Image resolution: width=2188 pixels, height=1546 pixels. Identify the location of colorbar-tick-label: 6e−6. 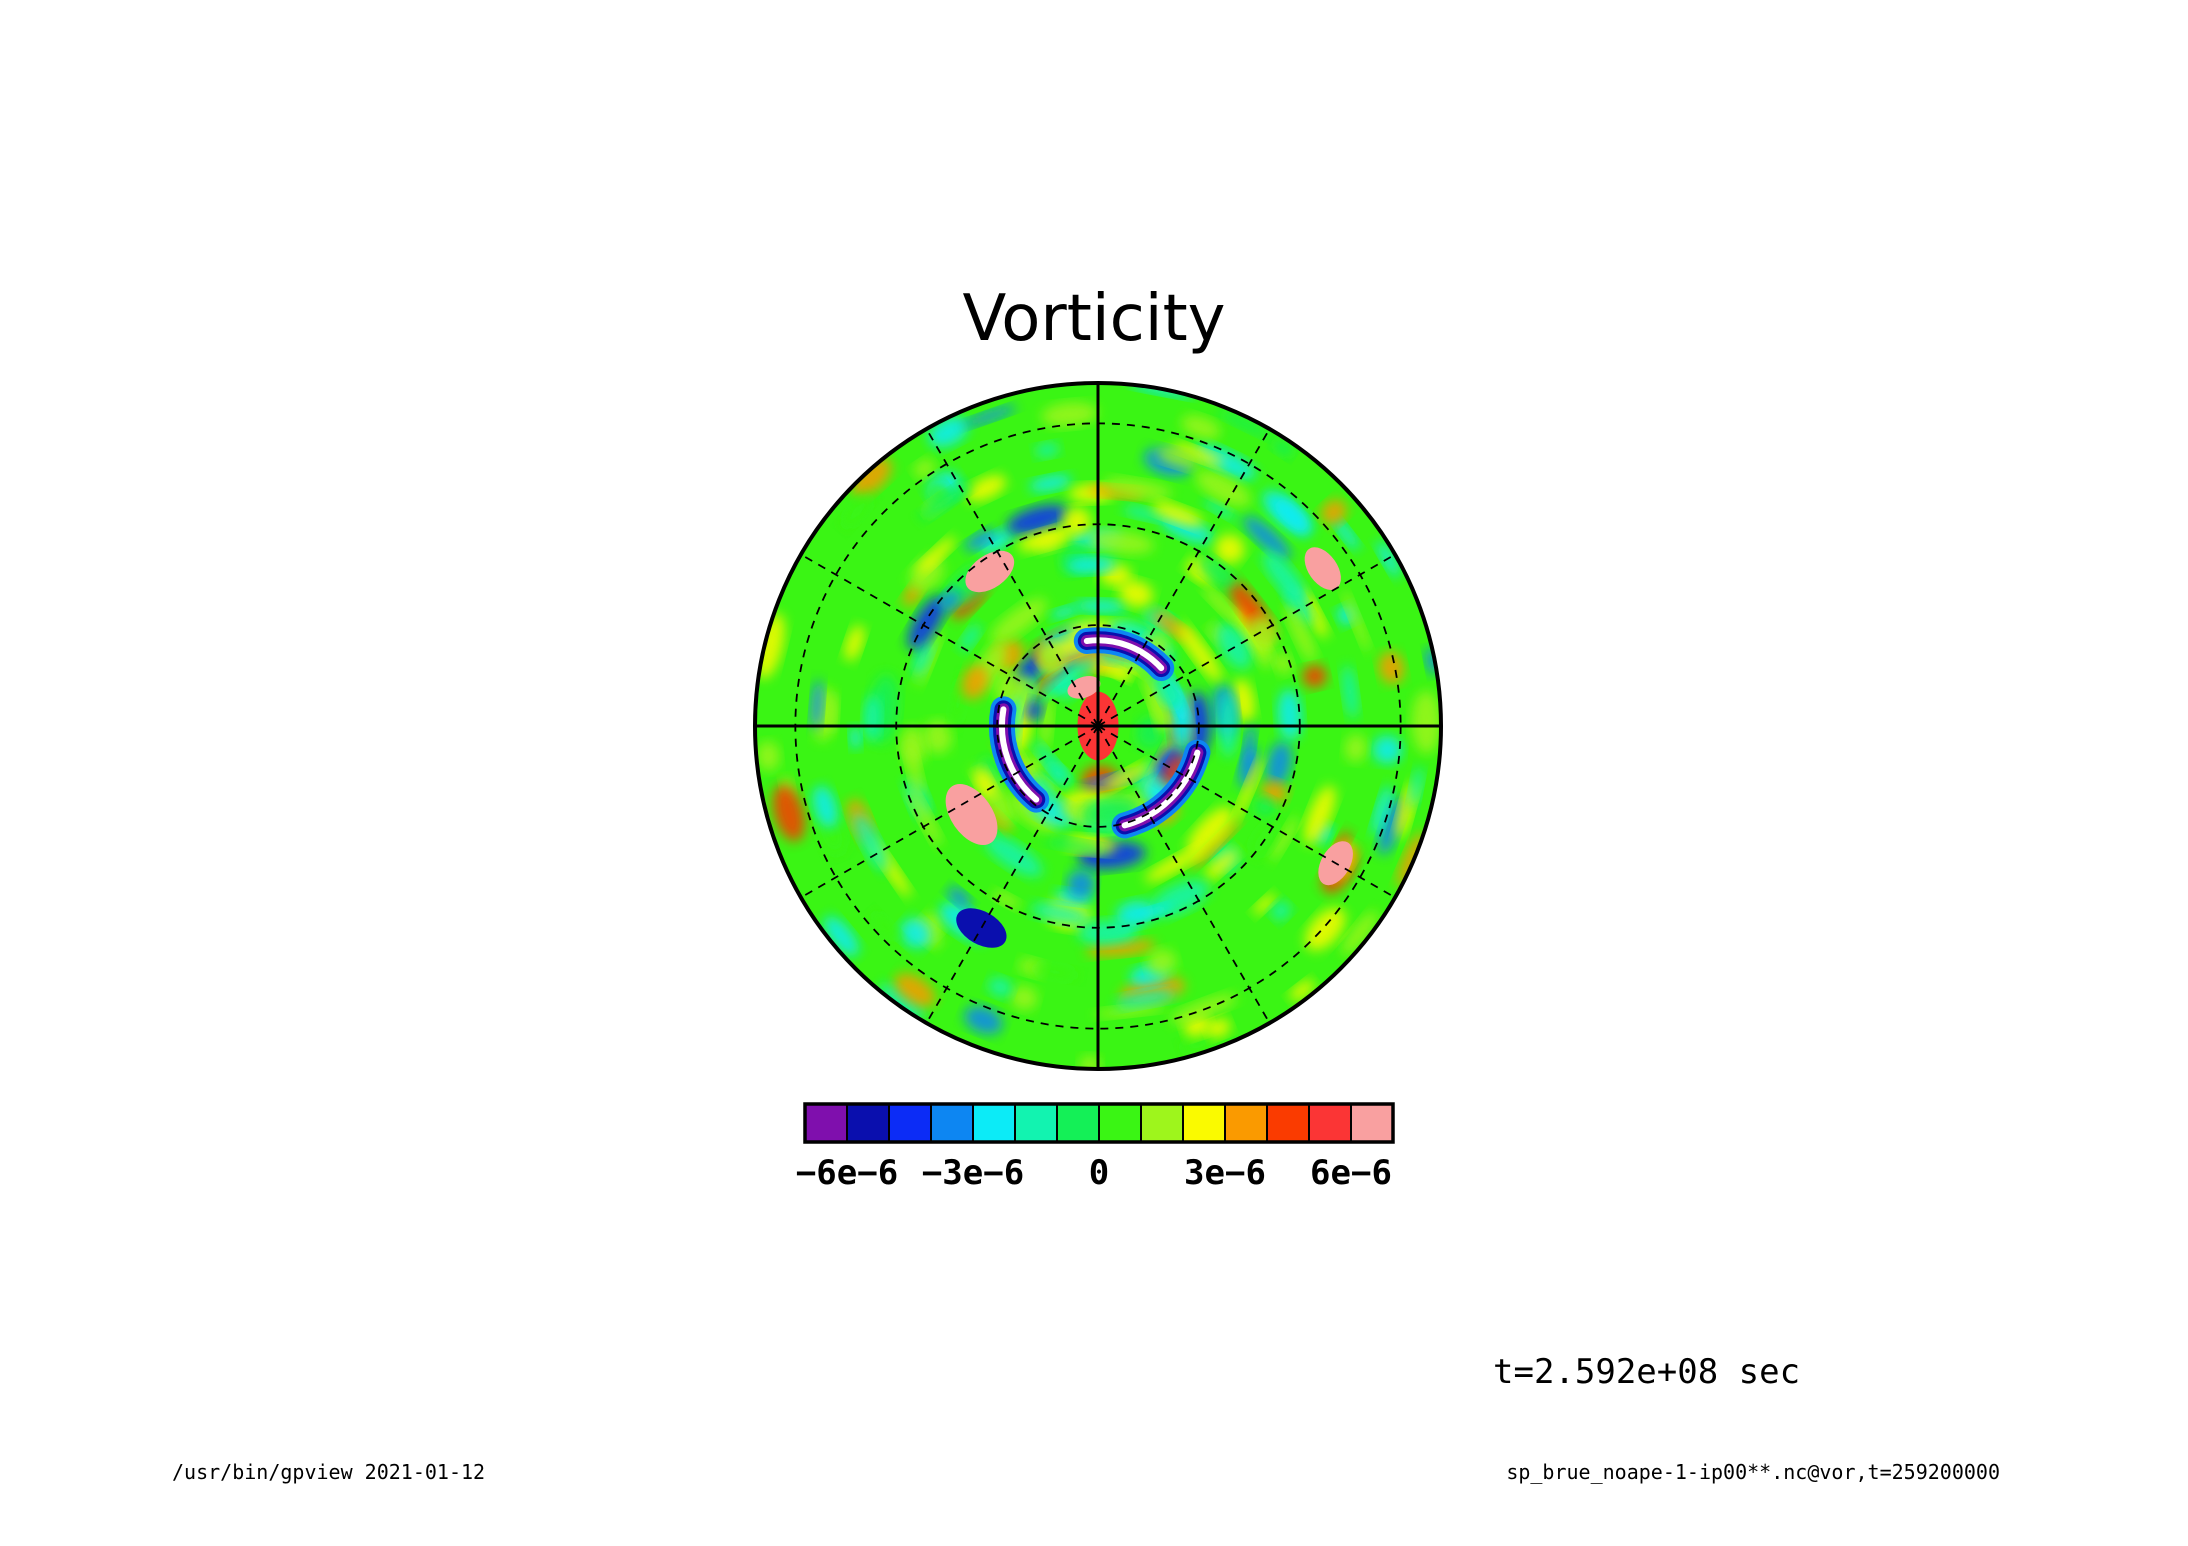
(1351, 1173).